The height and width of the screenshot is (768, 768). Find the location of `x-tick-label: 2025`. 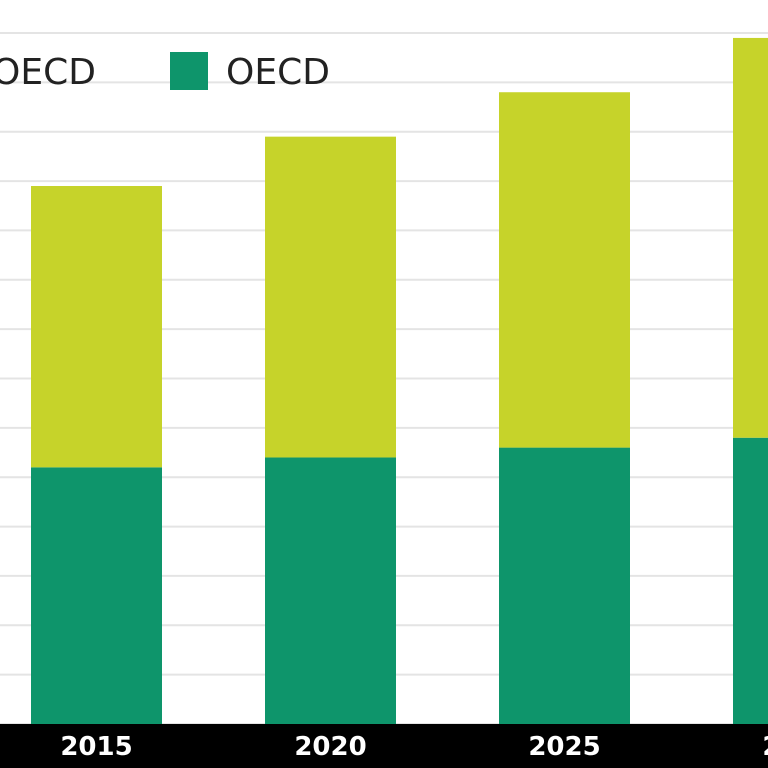

x-tick-label: 2025 is located at coordinates (564, 747).